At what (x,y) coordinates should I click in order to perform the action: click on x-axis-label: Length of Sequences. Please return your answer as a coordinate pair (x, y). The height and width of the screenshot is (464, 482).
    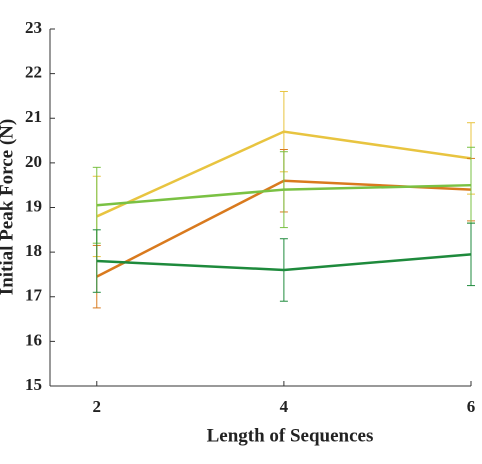
    Looking at the image, I should click on (290, 435).